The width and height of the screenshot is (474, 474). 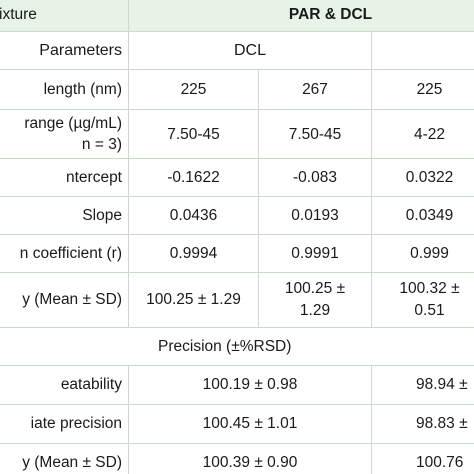 What do you see at coordinates (315, 288) in the screenshot?
I see `cell-value-line1: 100.25 ±` at bounding box center [315, 288].